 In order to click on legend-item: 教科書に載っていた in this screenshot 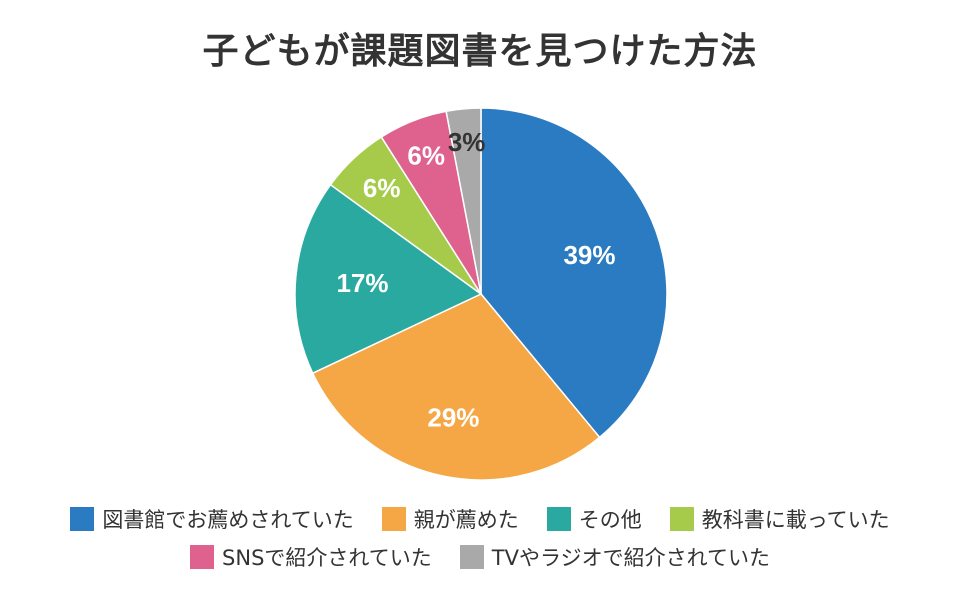, I will do `click(779, 519)`.